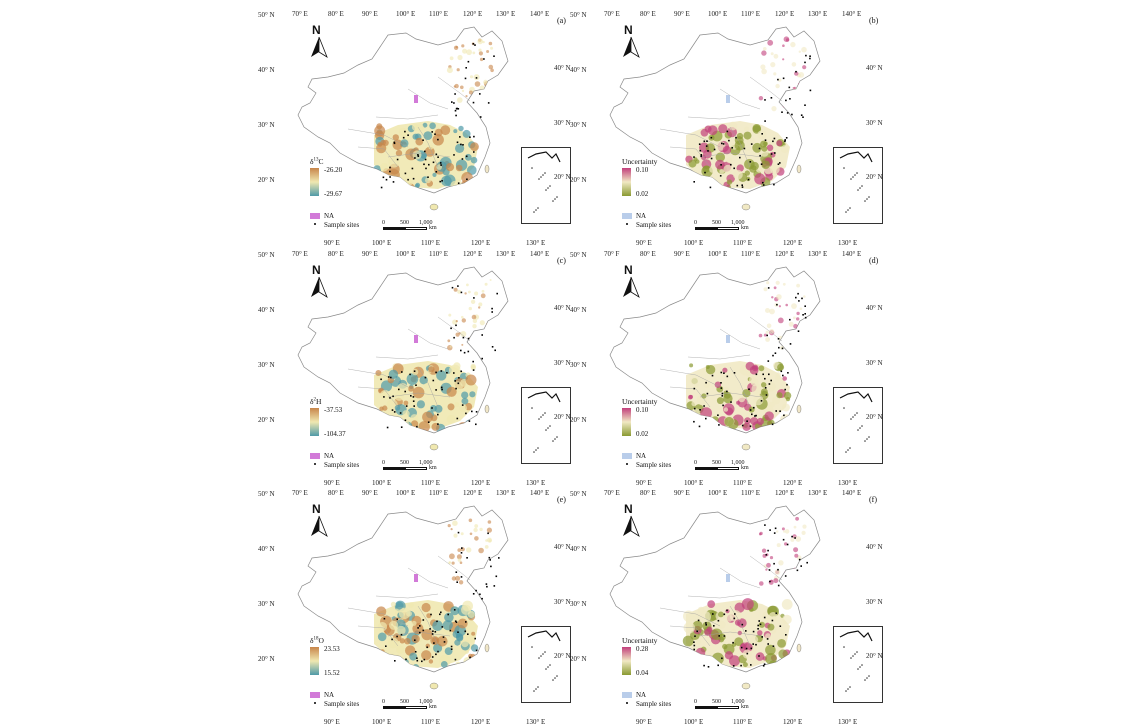 The height and width of the screenshot is (728, 1145). Describe the element at coordinates (578, 549) in the screenshot. I see `left-lat-label: 40° N` at that location.